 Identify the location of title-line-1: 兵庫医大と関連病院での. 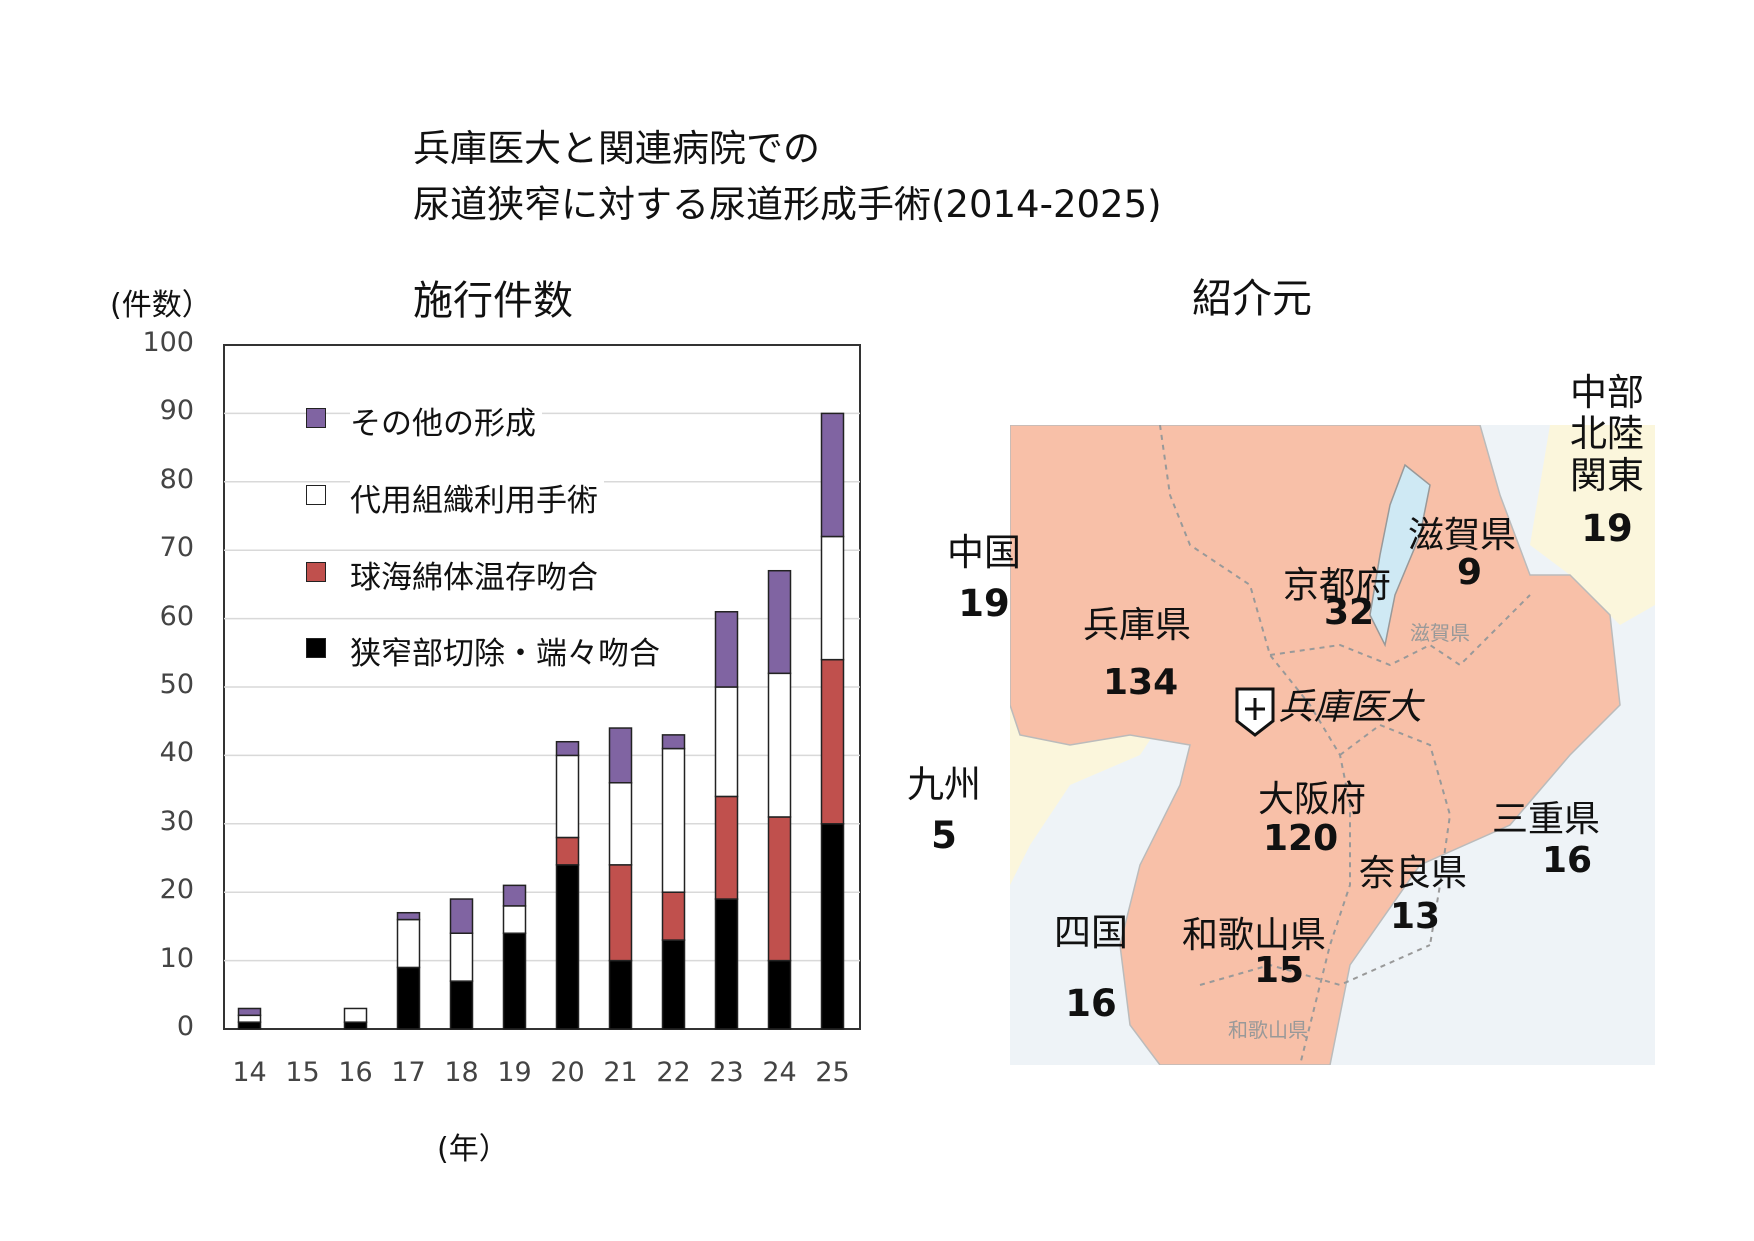
(616, 148).